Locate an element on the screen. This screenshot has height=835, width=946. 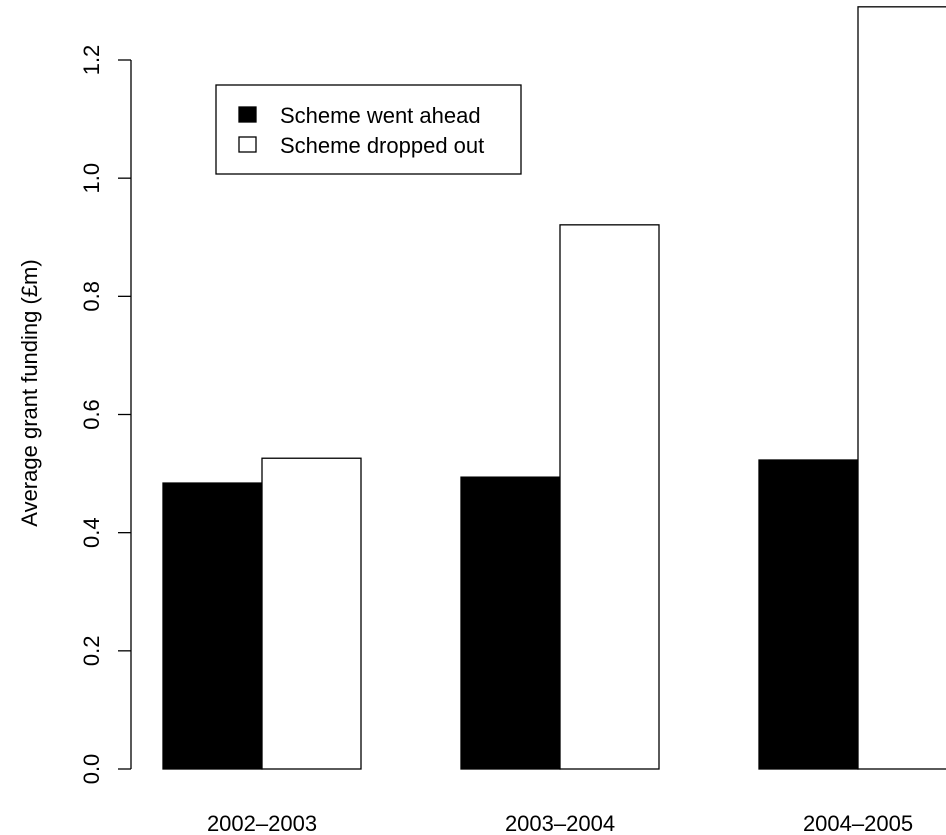
bar-scheme-dropped-out-2003-2004 is located at coordinates (609, 497).